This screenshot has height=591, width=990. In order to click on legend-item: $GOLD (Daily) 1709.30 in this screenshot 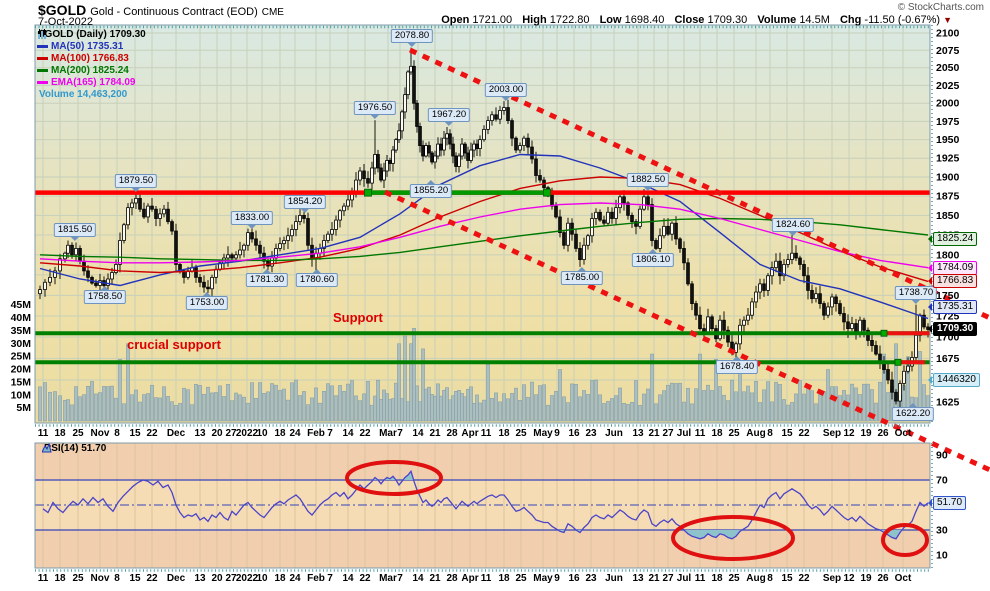, I will do `click(91, 35)`.